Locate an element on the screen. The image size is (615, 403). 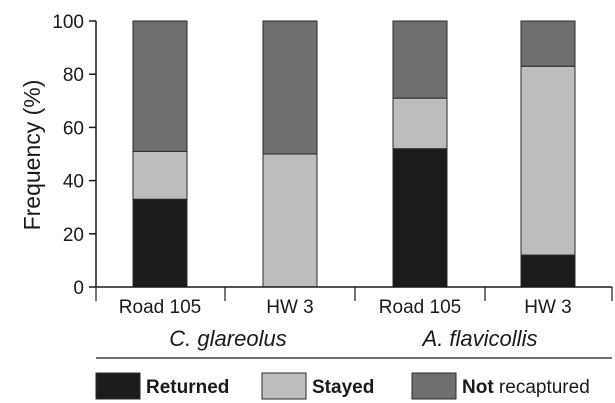
y-tick-label: 100 is located at coordinates (68, 22).